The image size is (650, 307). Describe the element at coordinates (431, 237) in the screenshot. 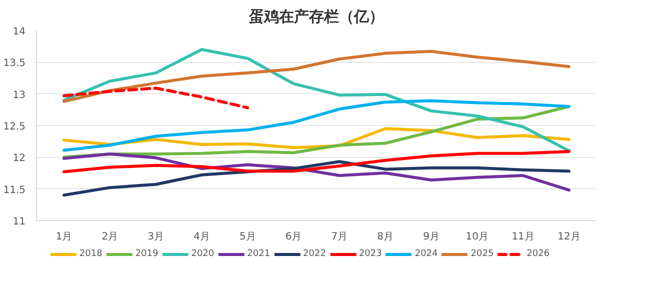

I see `x-tick-label: 9月` at that location.